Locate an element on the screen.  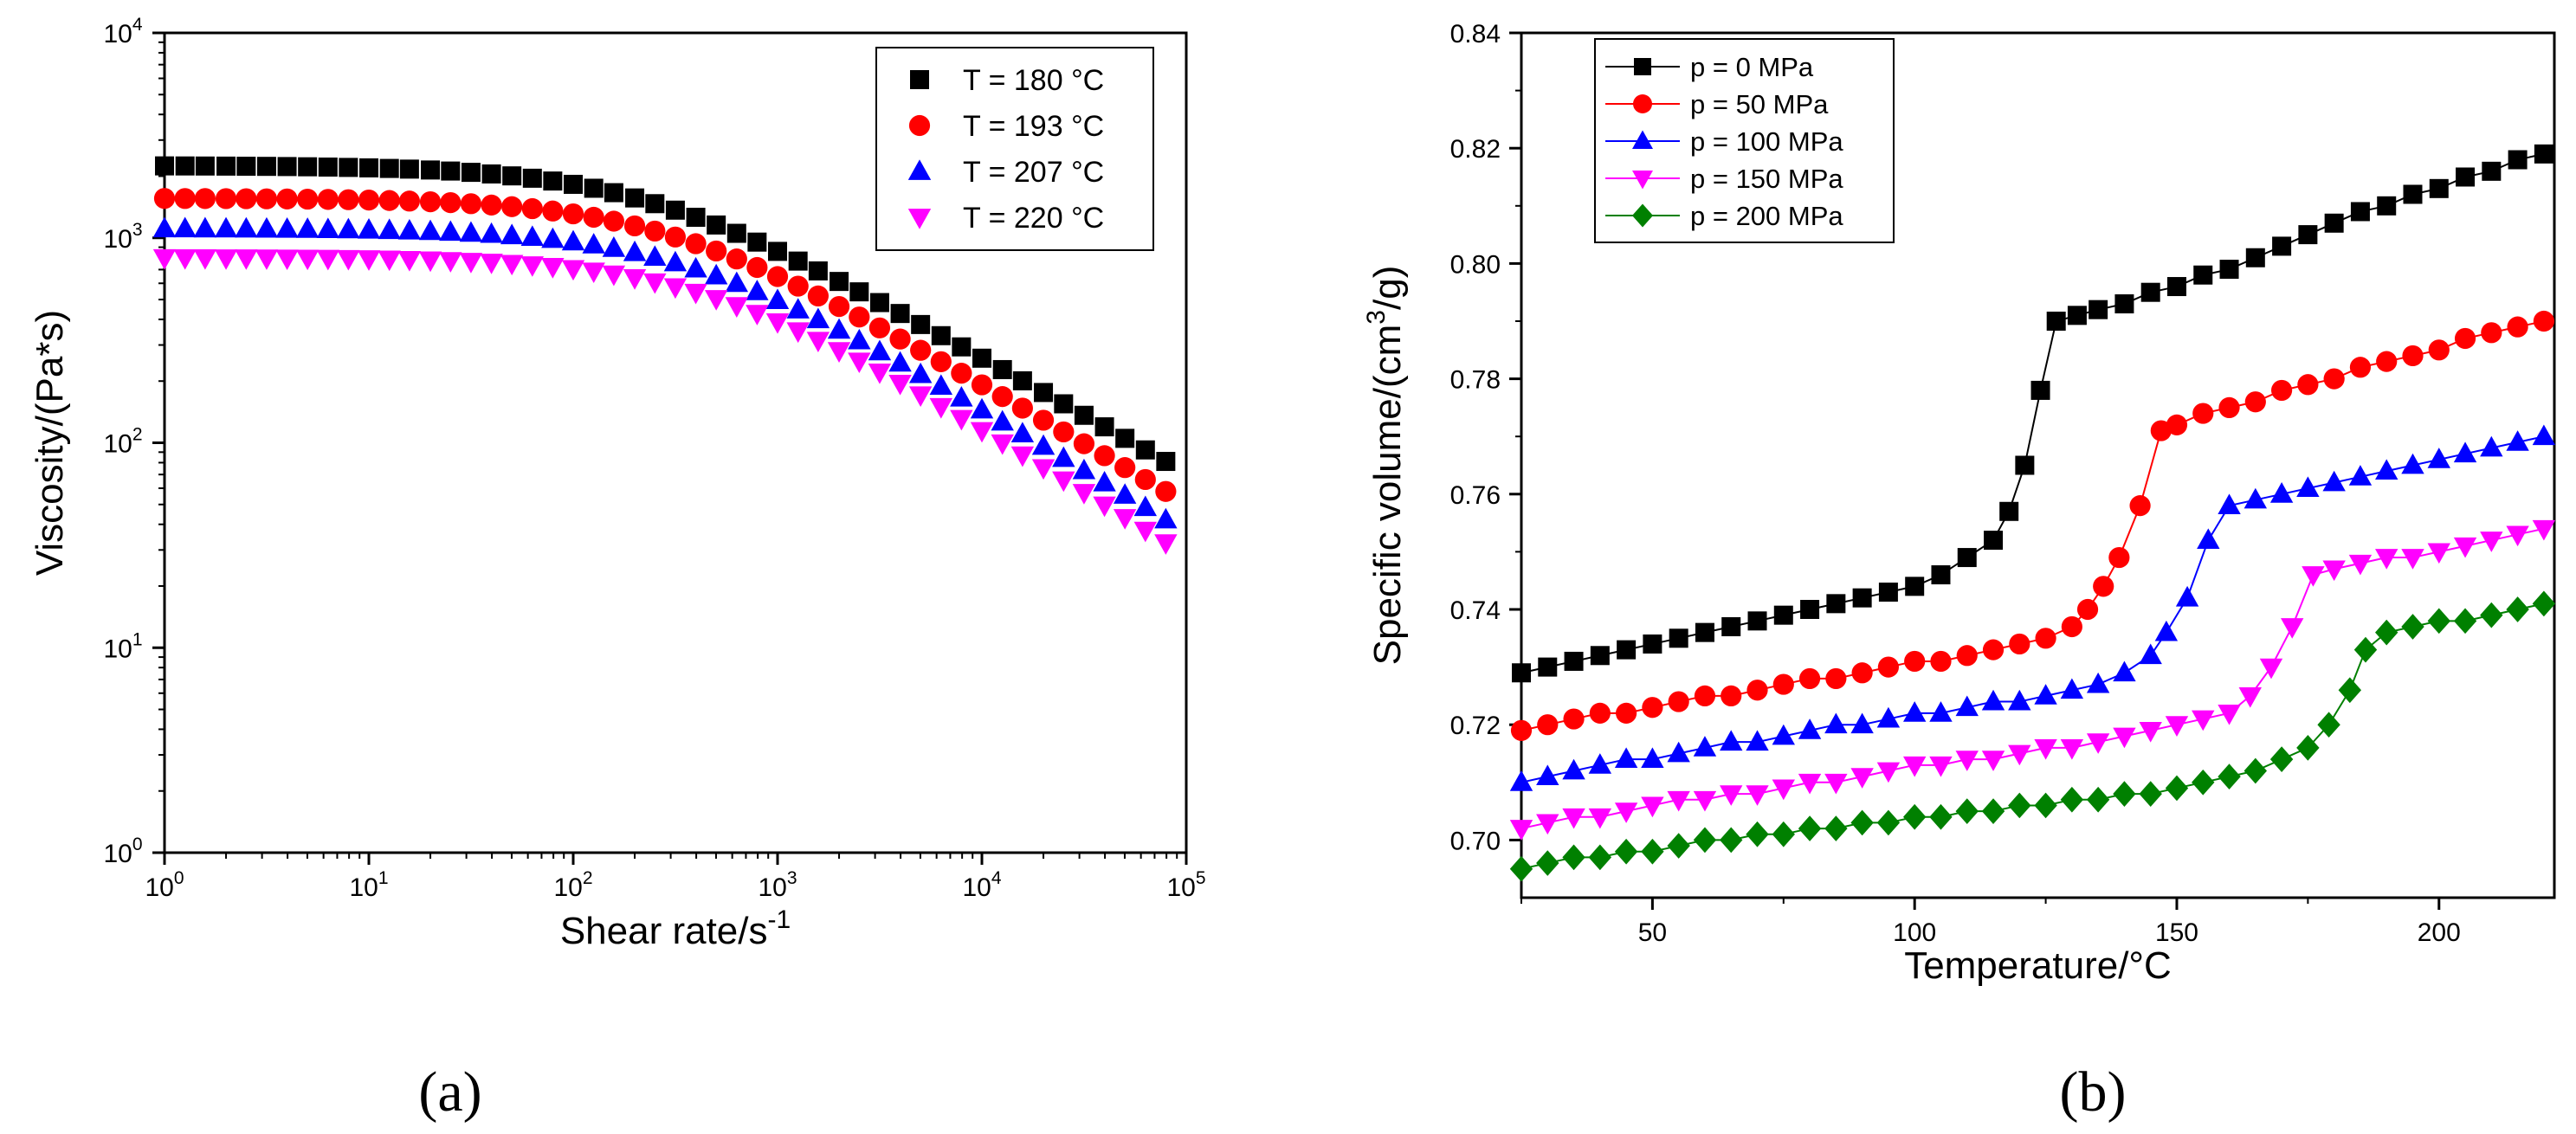
legend-label: p = 200 MPa is located at coordinates (1766, 216).